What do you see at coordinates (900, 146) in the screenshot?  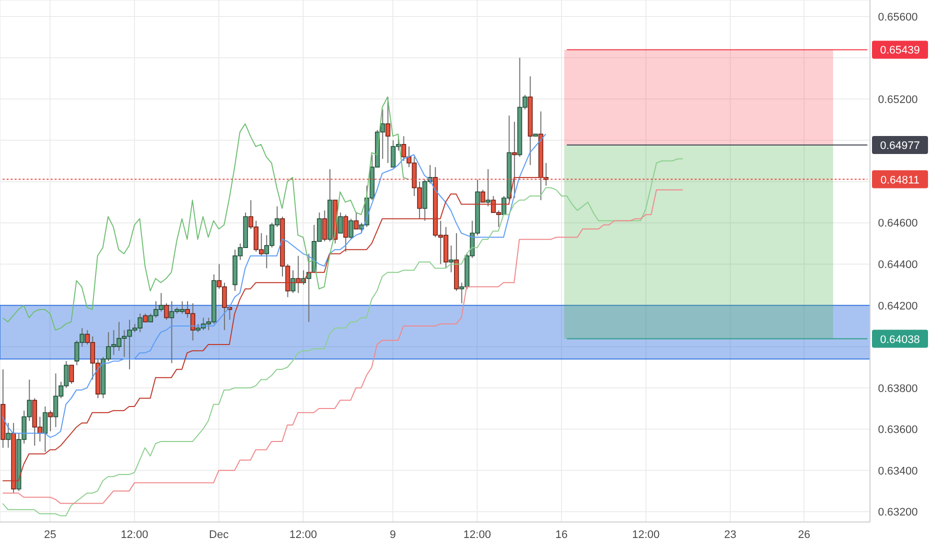 I see `ref-line-label: 0.64977` at bounding box center [900, 146].